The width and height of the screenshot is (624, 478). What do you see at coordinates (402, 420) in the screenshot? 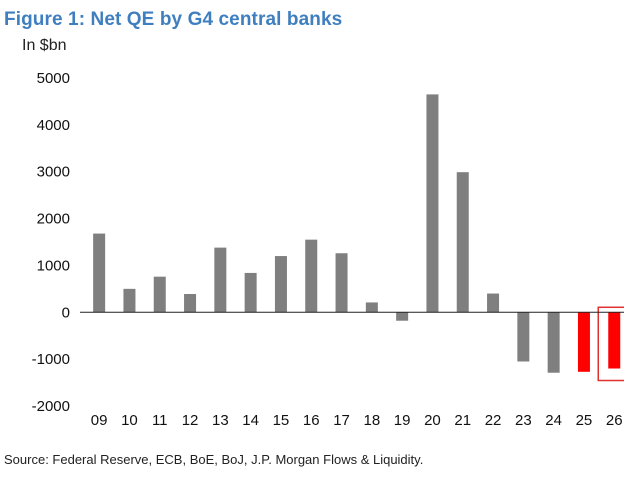
I see `x-tick-label: 19` at bounding box center [402, 420].